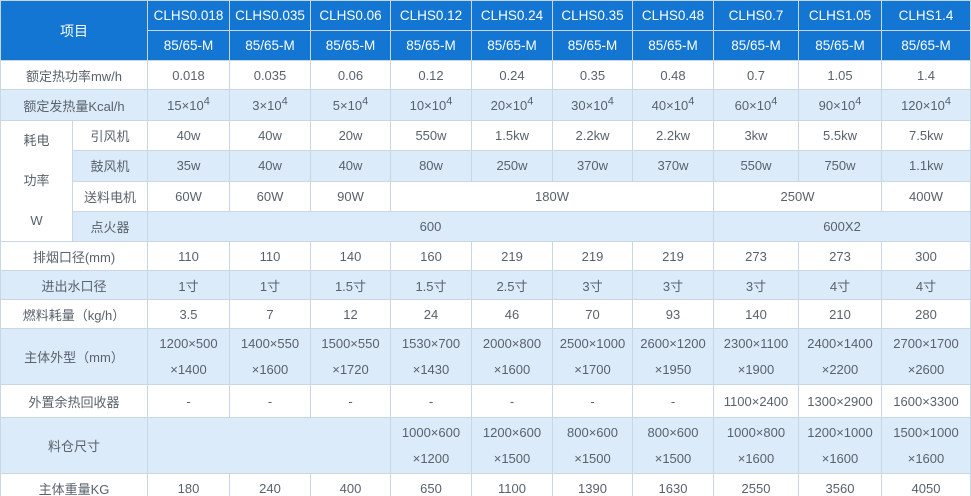  I want to click on cell-rated-thermal-power: 1.05, so click(840, 75).